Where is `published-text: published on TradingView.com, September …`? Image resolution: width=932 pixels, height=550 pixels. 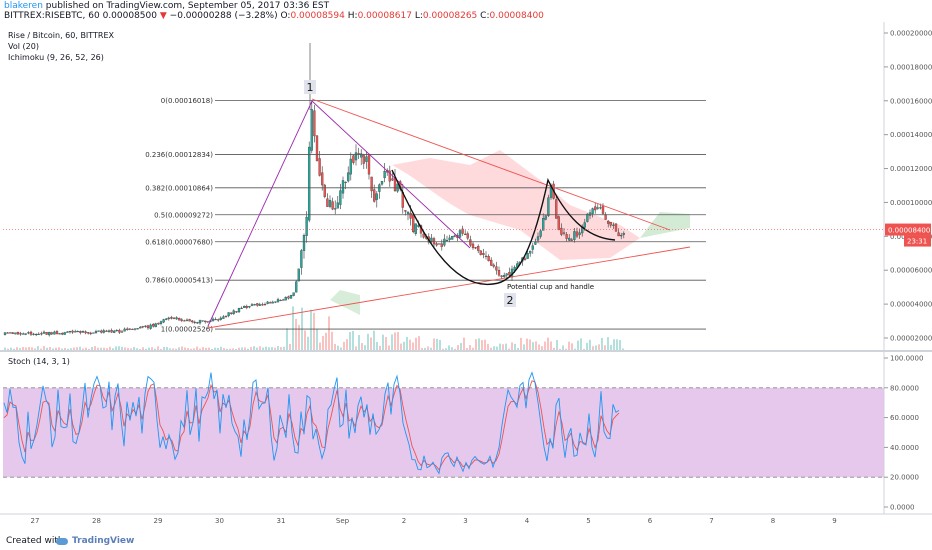 published-text: published on TradingView.com, September … is located at coordinates (187, 6).